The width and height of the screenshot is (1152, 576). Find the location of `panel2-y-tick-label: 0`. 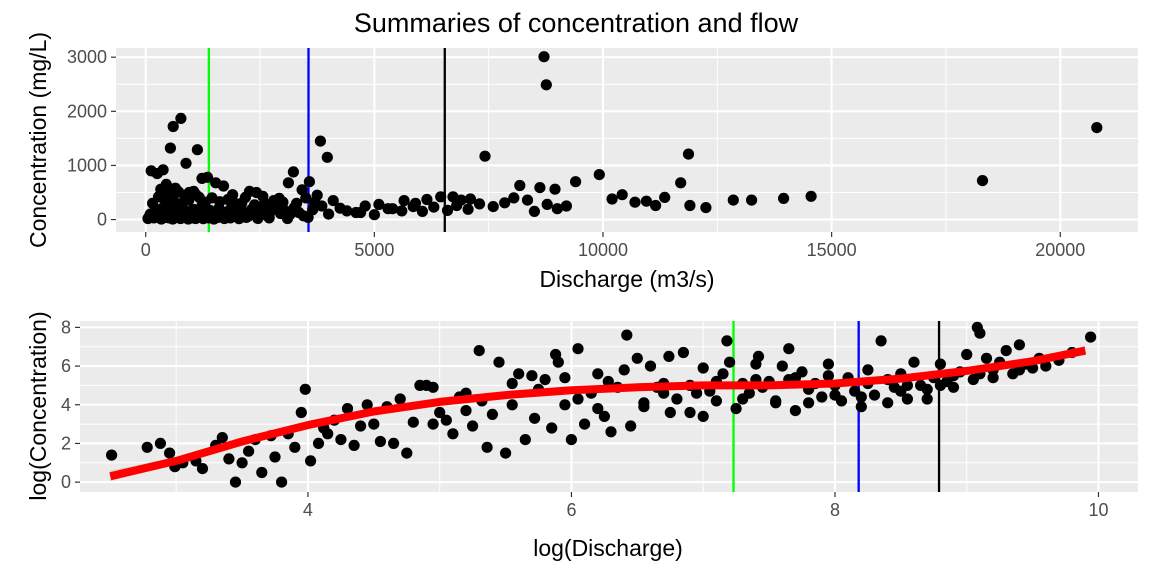

panel2-y-tick-label: 0 is located at coordinates (66, 482).